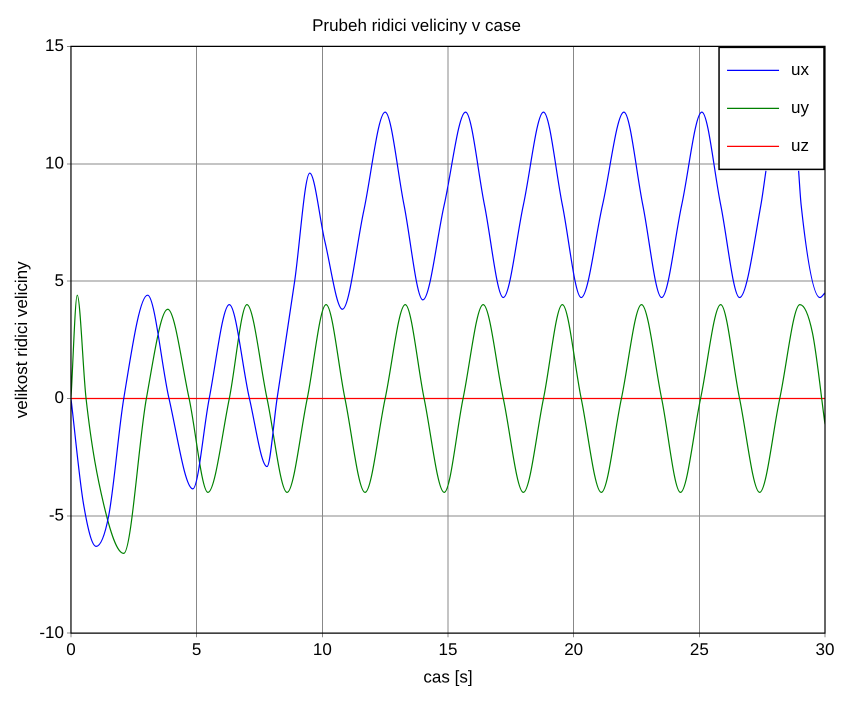 The height and width of the screenshot is (702, 853). What do you see at coordinates (54, 162) in the screenshot?
I see `y-tick-label: 10` at bounding box center [54, 162].